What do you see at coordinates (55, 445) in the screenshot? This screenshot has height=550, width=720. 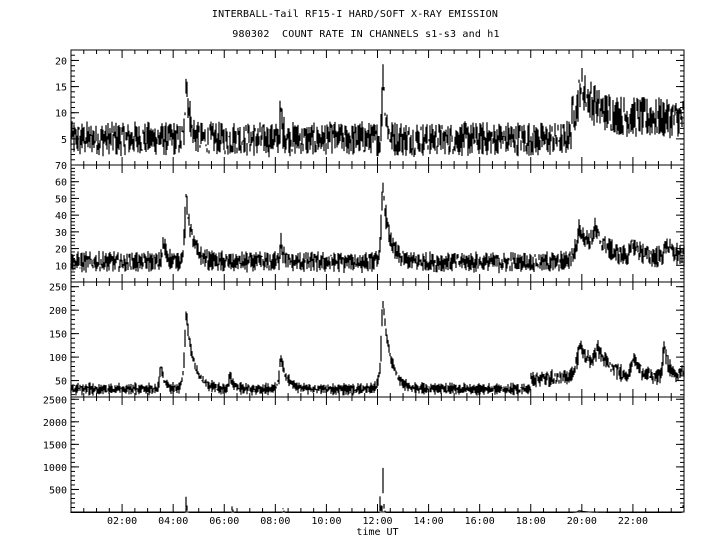 I see `y-tick-label: 1500` at bounding box center [55, 445].